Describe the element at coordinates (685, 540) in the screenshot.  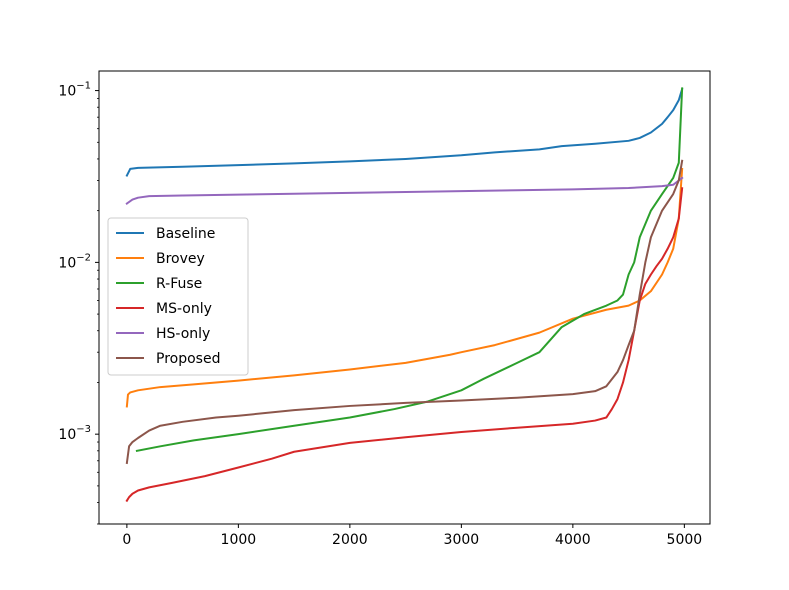
I see `x-tick-label: 5000` at that location.